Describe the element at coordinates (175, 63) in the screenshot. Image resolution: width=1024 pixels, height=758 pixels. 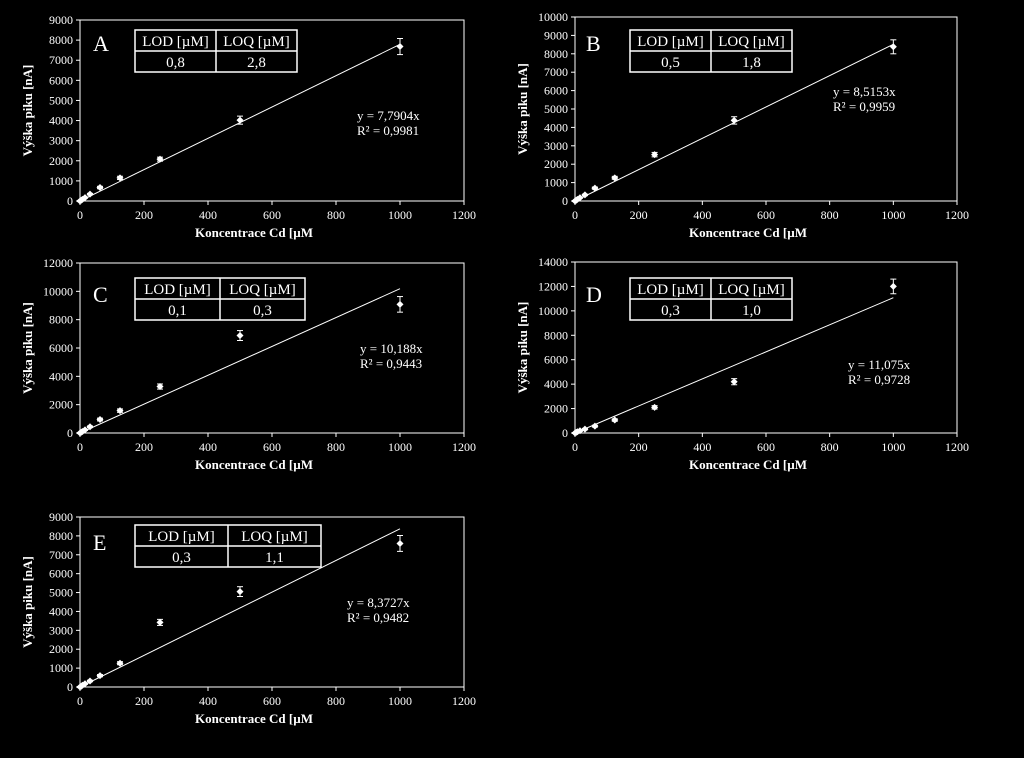
I see `table-value-lod: 0,8` at that location.